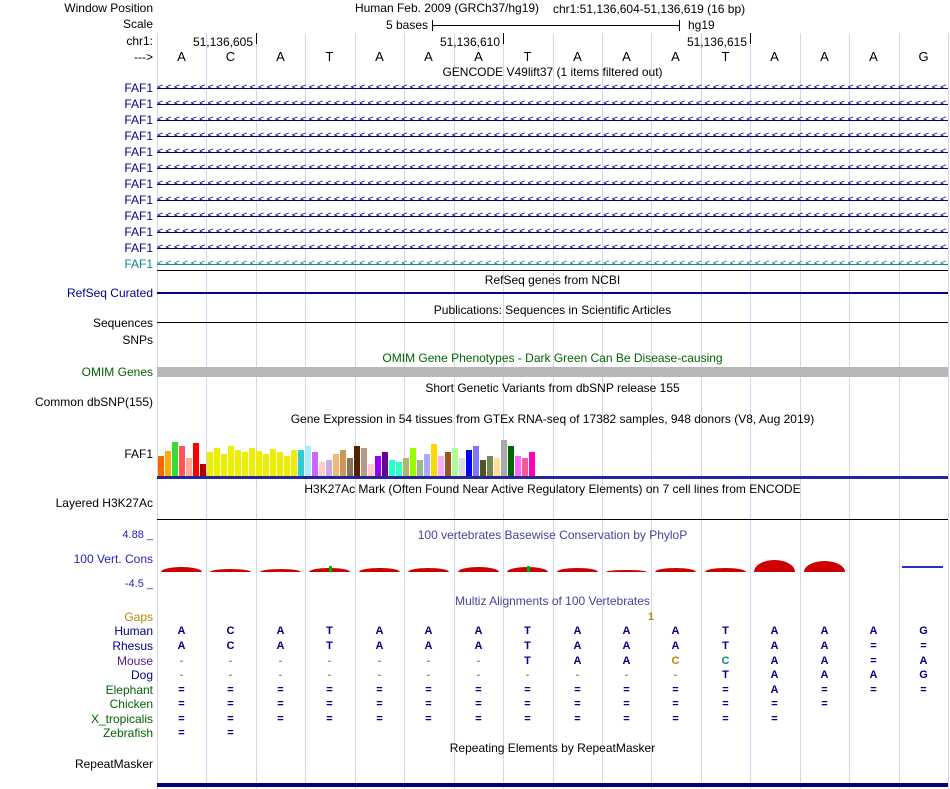  I want to click on species-label-zebrafish: Zebrafish, so click(127, 733).